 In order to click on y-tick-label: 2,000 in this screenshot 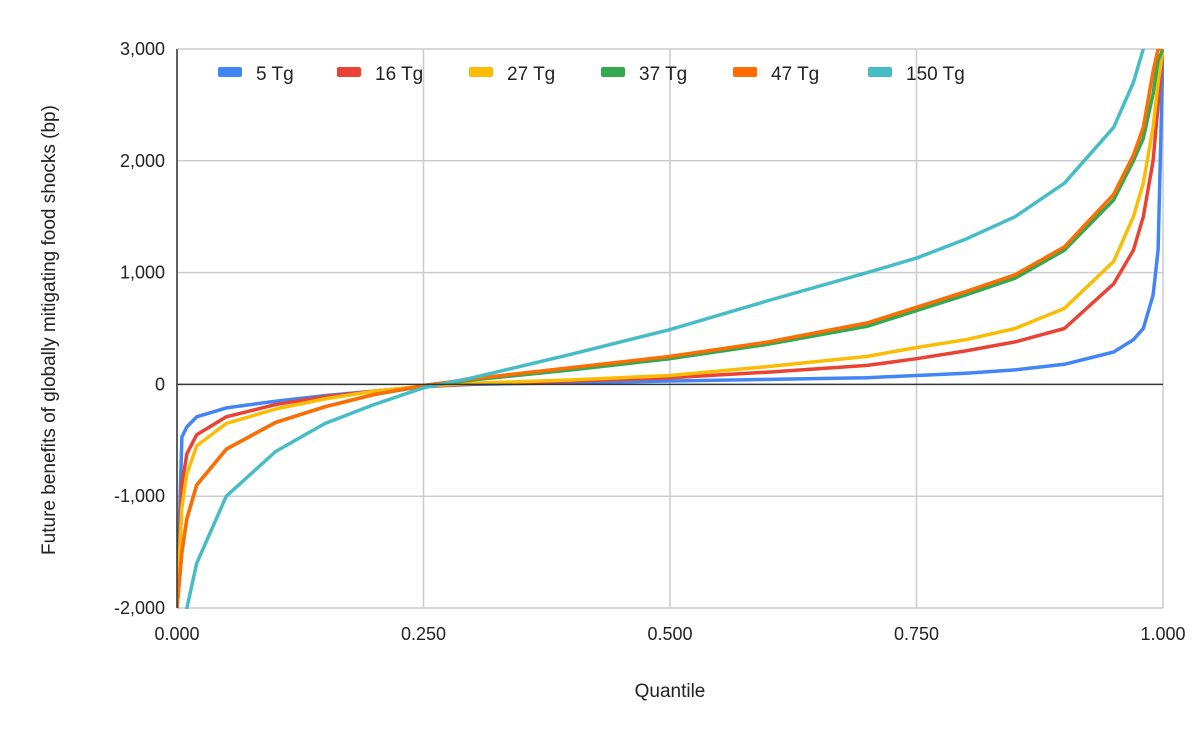, I will do `click(142, 161)`.